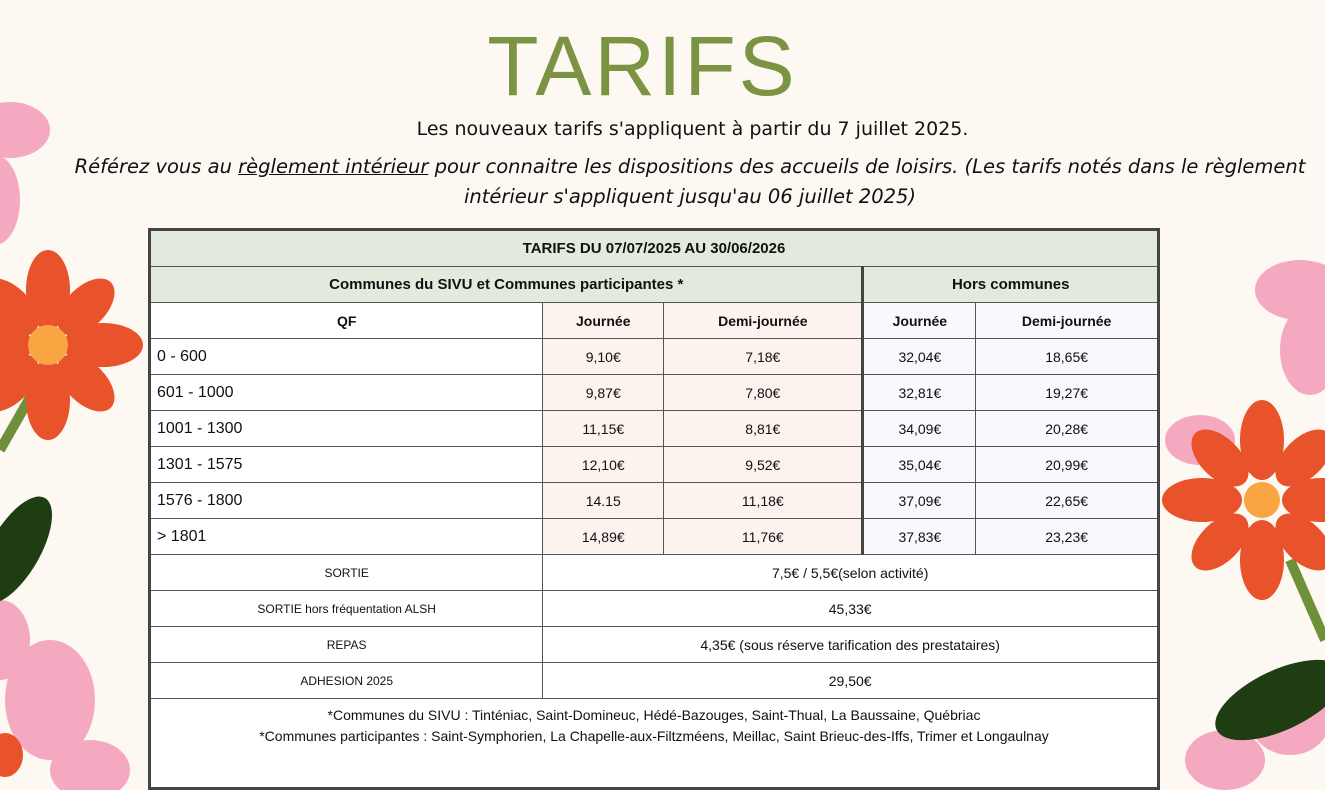 This screenshot has height=790, width=1325. I want to click on qf-cell: 1301 - 1575, so click(346, 464).